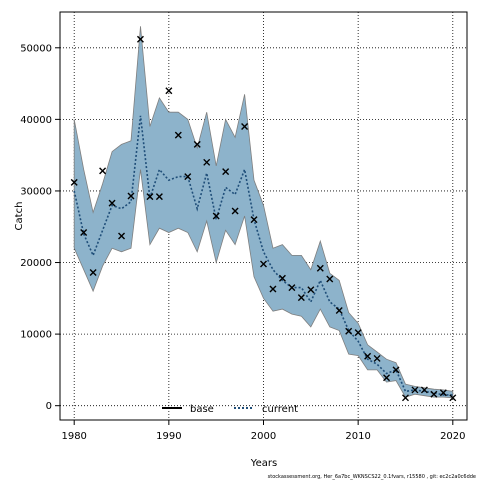 This screenshot has width=480, height=480. I want to click on legend-base-label: base, so click(202, 409).